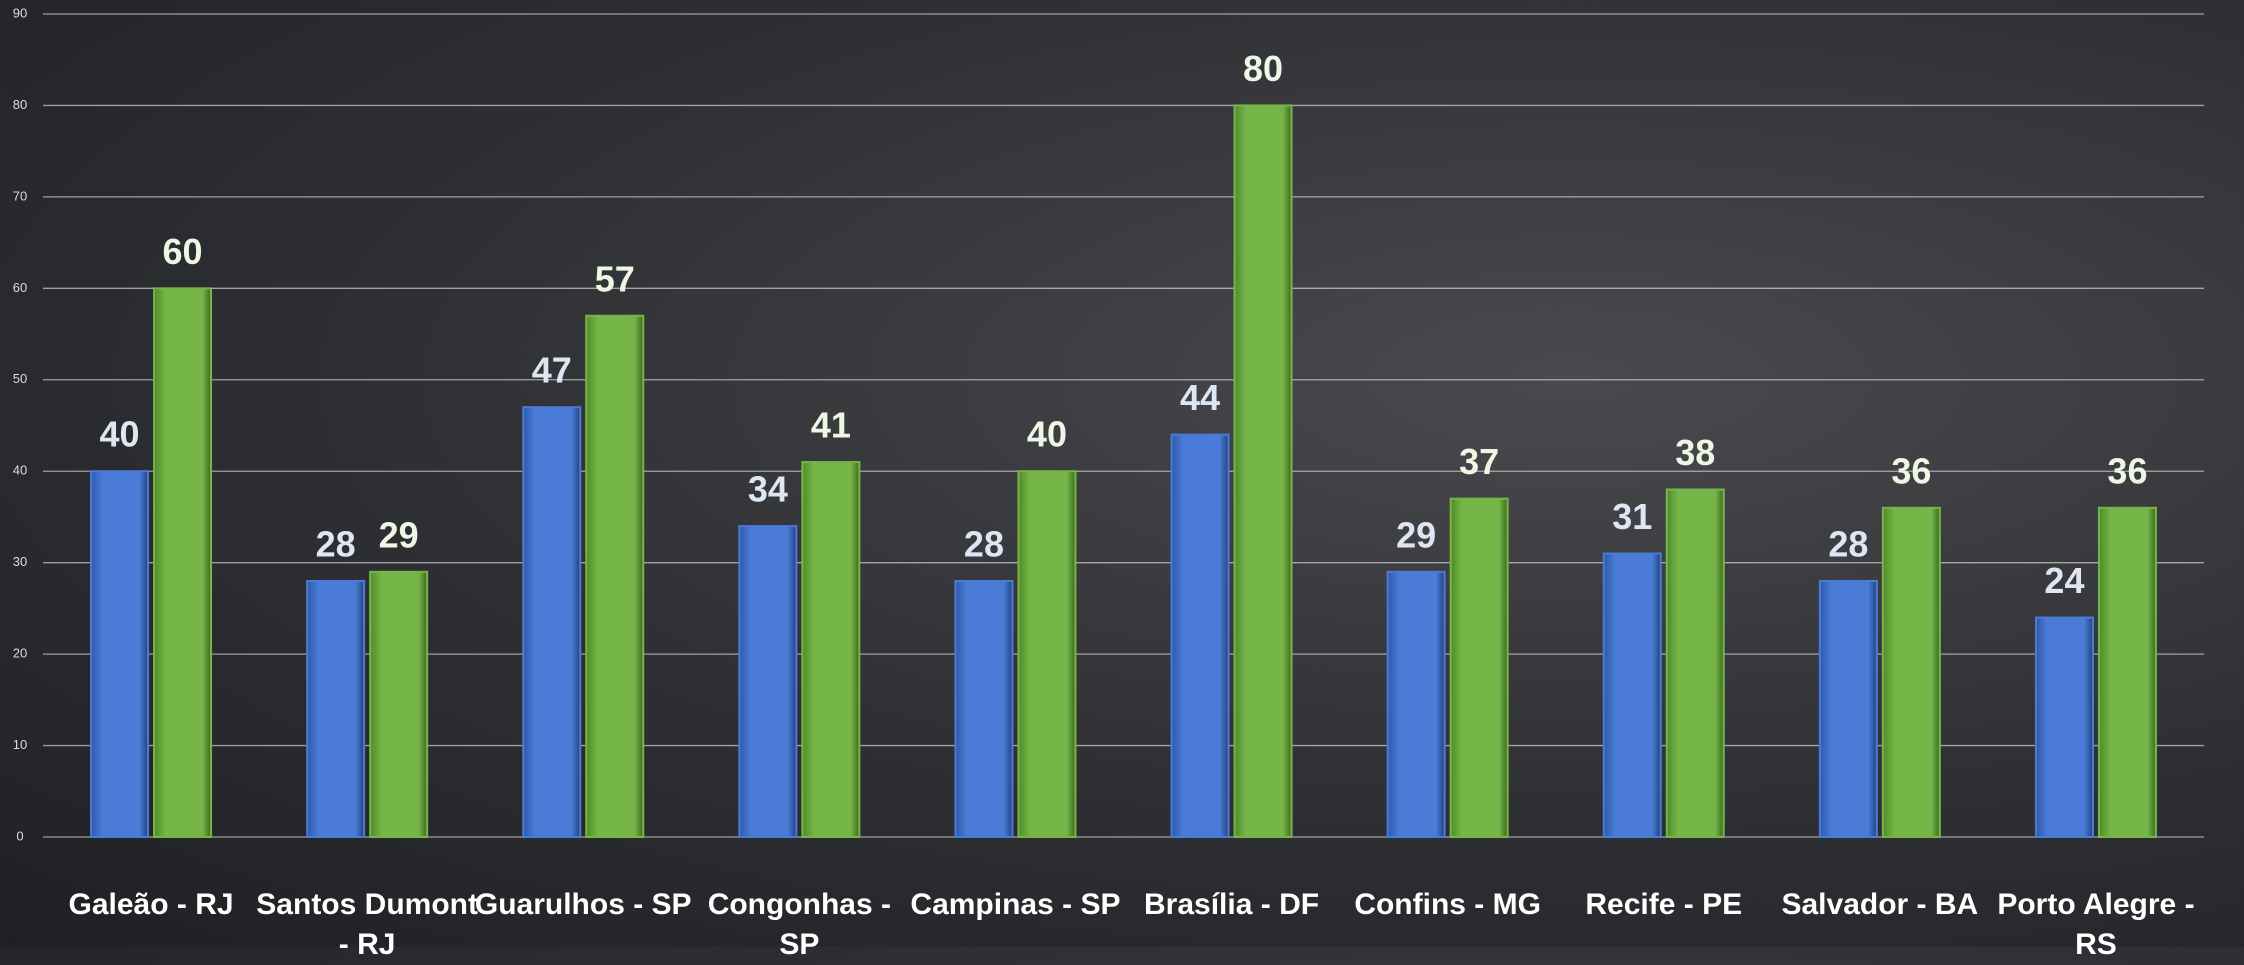 The width and height of the screenshot is (2244, 965). Describe the element at coordinates (1200, 397) in the screenshot. I see `data-label: 44` at that location.